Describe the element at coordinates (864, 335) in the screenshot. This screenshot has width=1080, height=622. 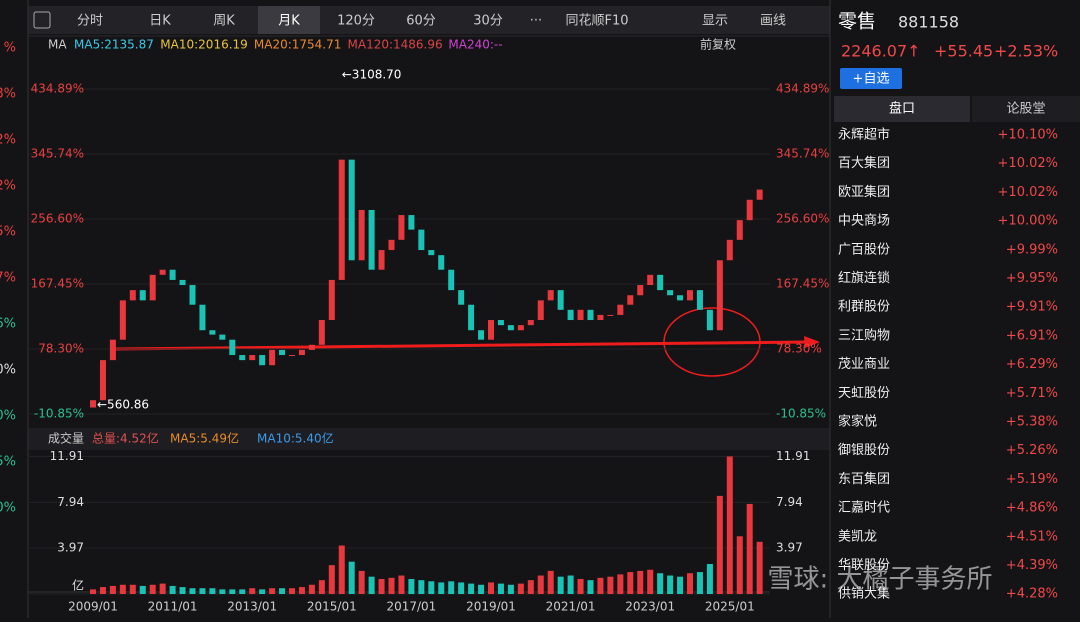
I see `stock-name: 三江购物` at that location.